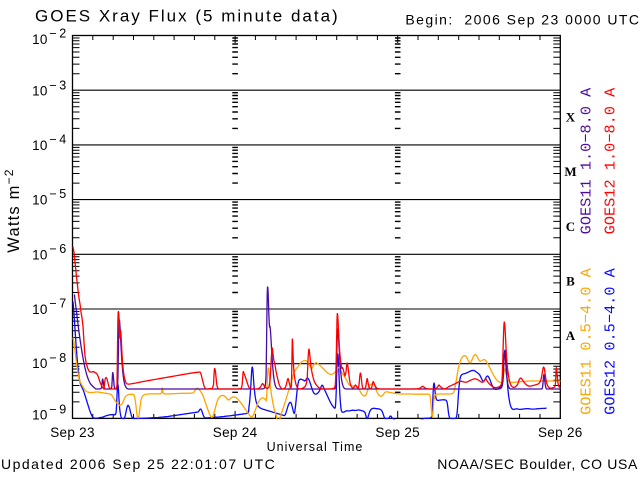  What do you see at coordinates (187, 16) in the screenshot?
I see `svg-text: GOES Xray Flux (5 minute data)` at bounding box center [187, 16].